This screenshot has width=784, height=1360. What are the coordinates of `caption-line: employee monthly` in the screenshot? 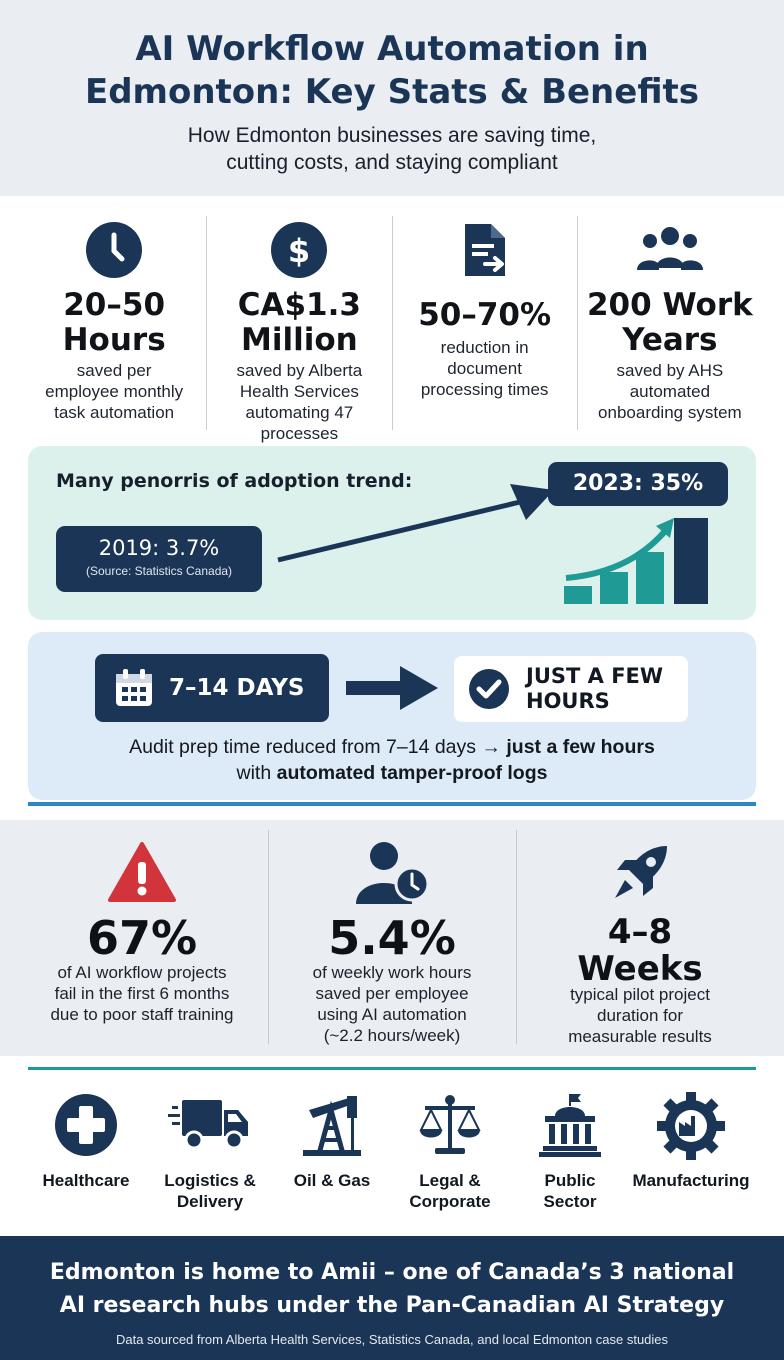 It's located at (114, 391).